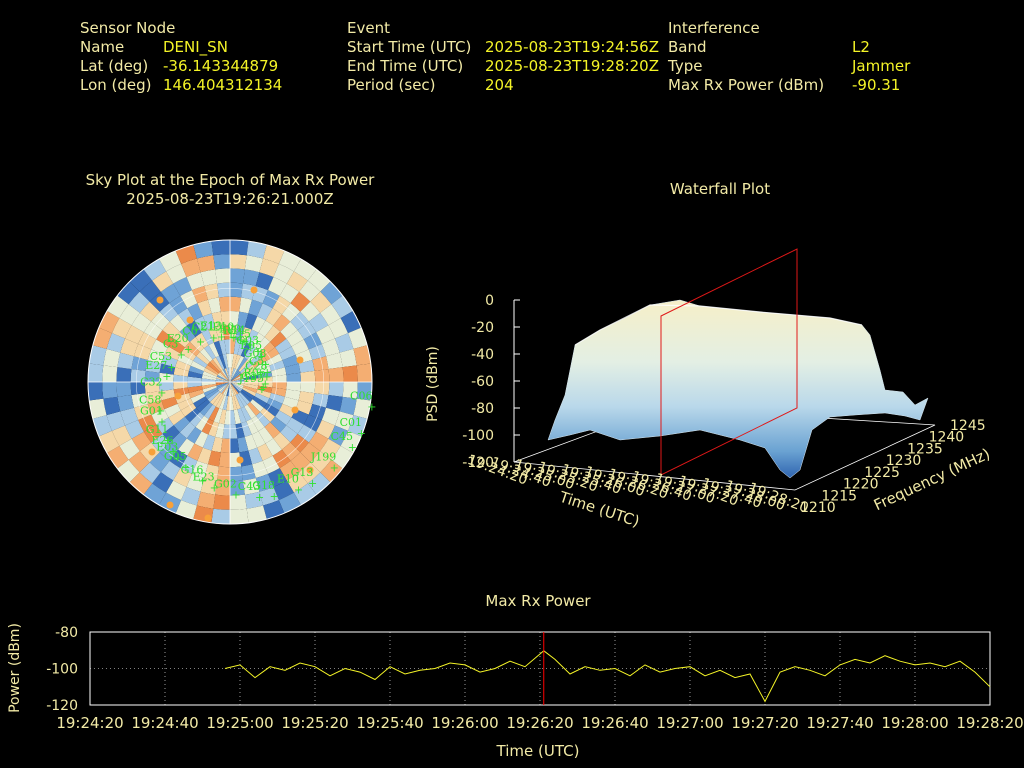  I want to click on skyplot-jam-dot, so click(240, 460).